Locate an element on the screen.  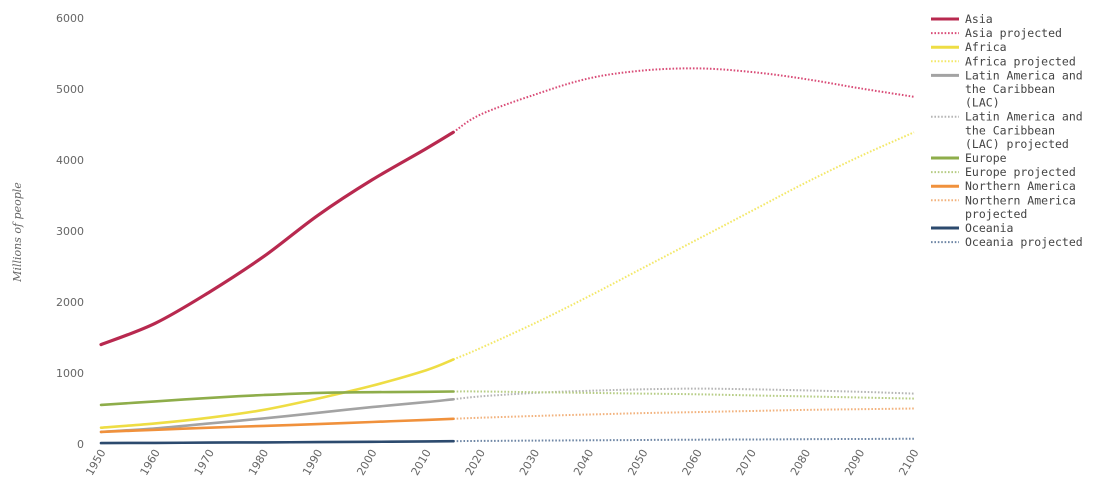
y-tick-label: 3000 is located at coordinates (70, 231).